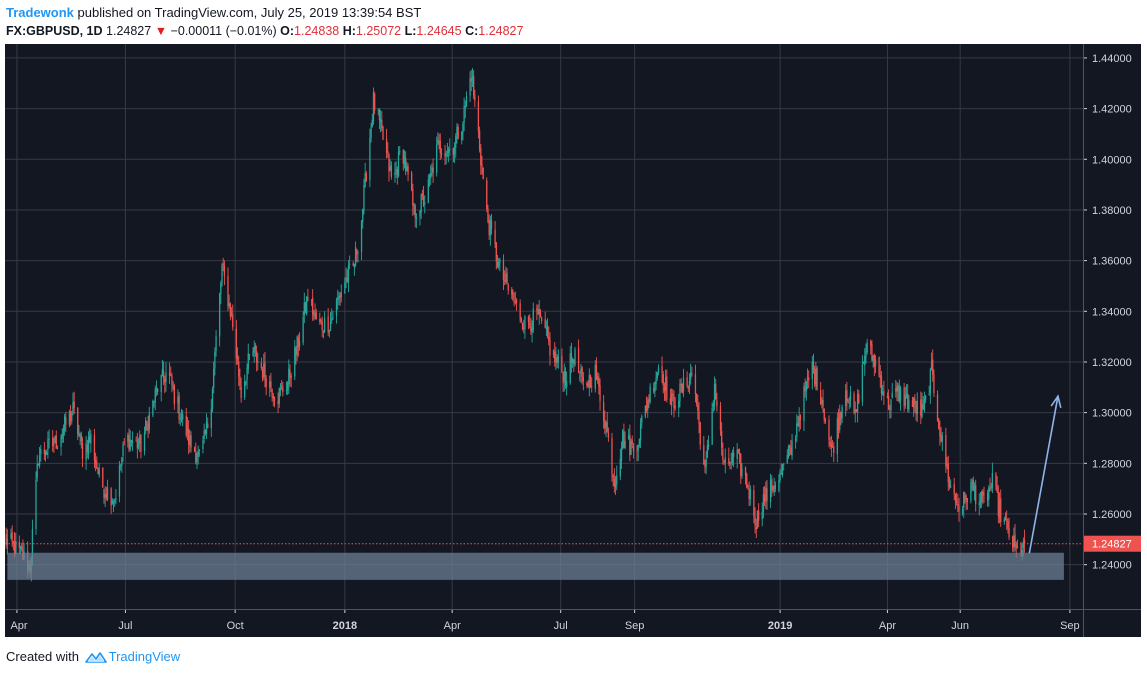  I want to click on tradingview-logo-icon, so click(95, 657).